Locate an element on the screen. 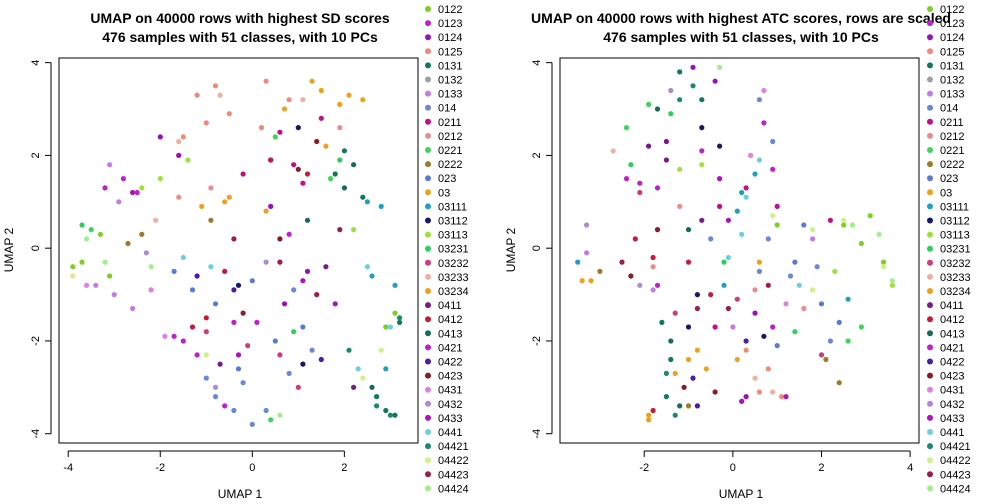 The width and height of the screenshot is (1008, 504). right-legend-label-03232: 03232 is located at coordinates (955, 264).